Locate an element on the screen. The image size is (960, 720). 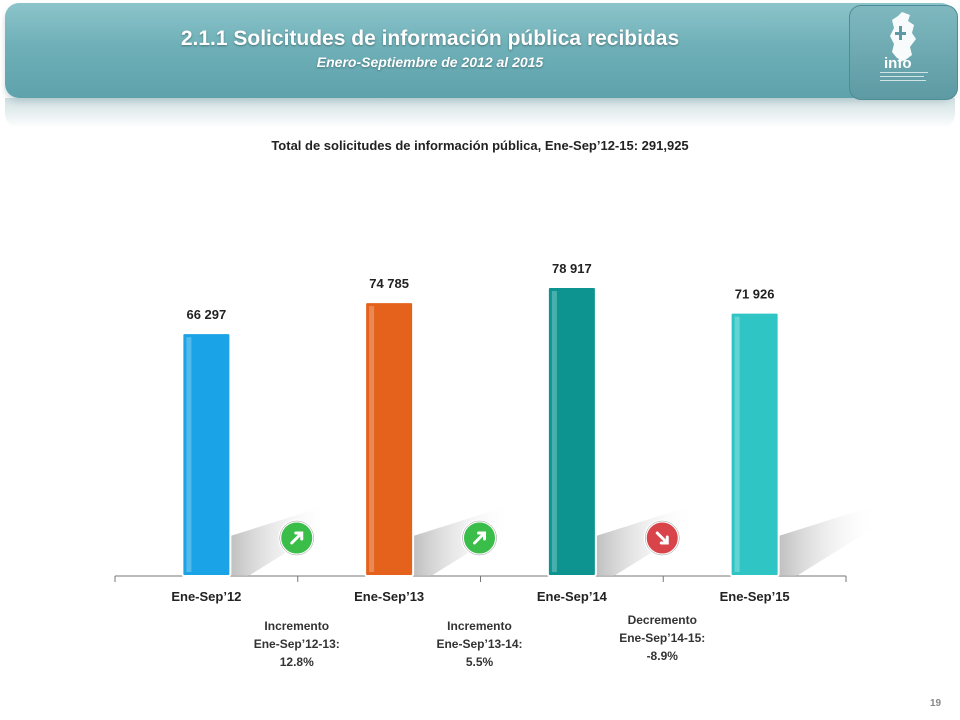
map-emblem-icon is located at coordinates (904, 46).